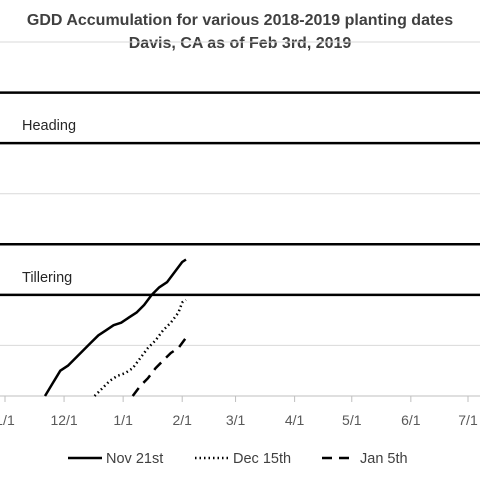 The image size is (480, 480). Describe the element at coordinates (236, 420) in the screenshot. I see `x-tick-label-4: 3/1` at that location.